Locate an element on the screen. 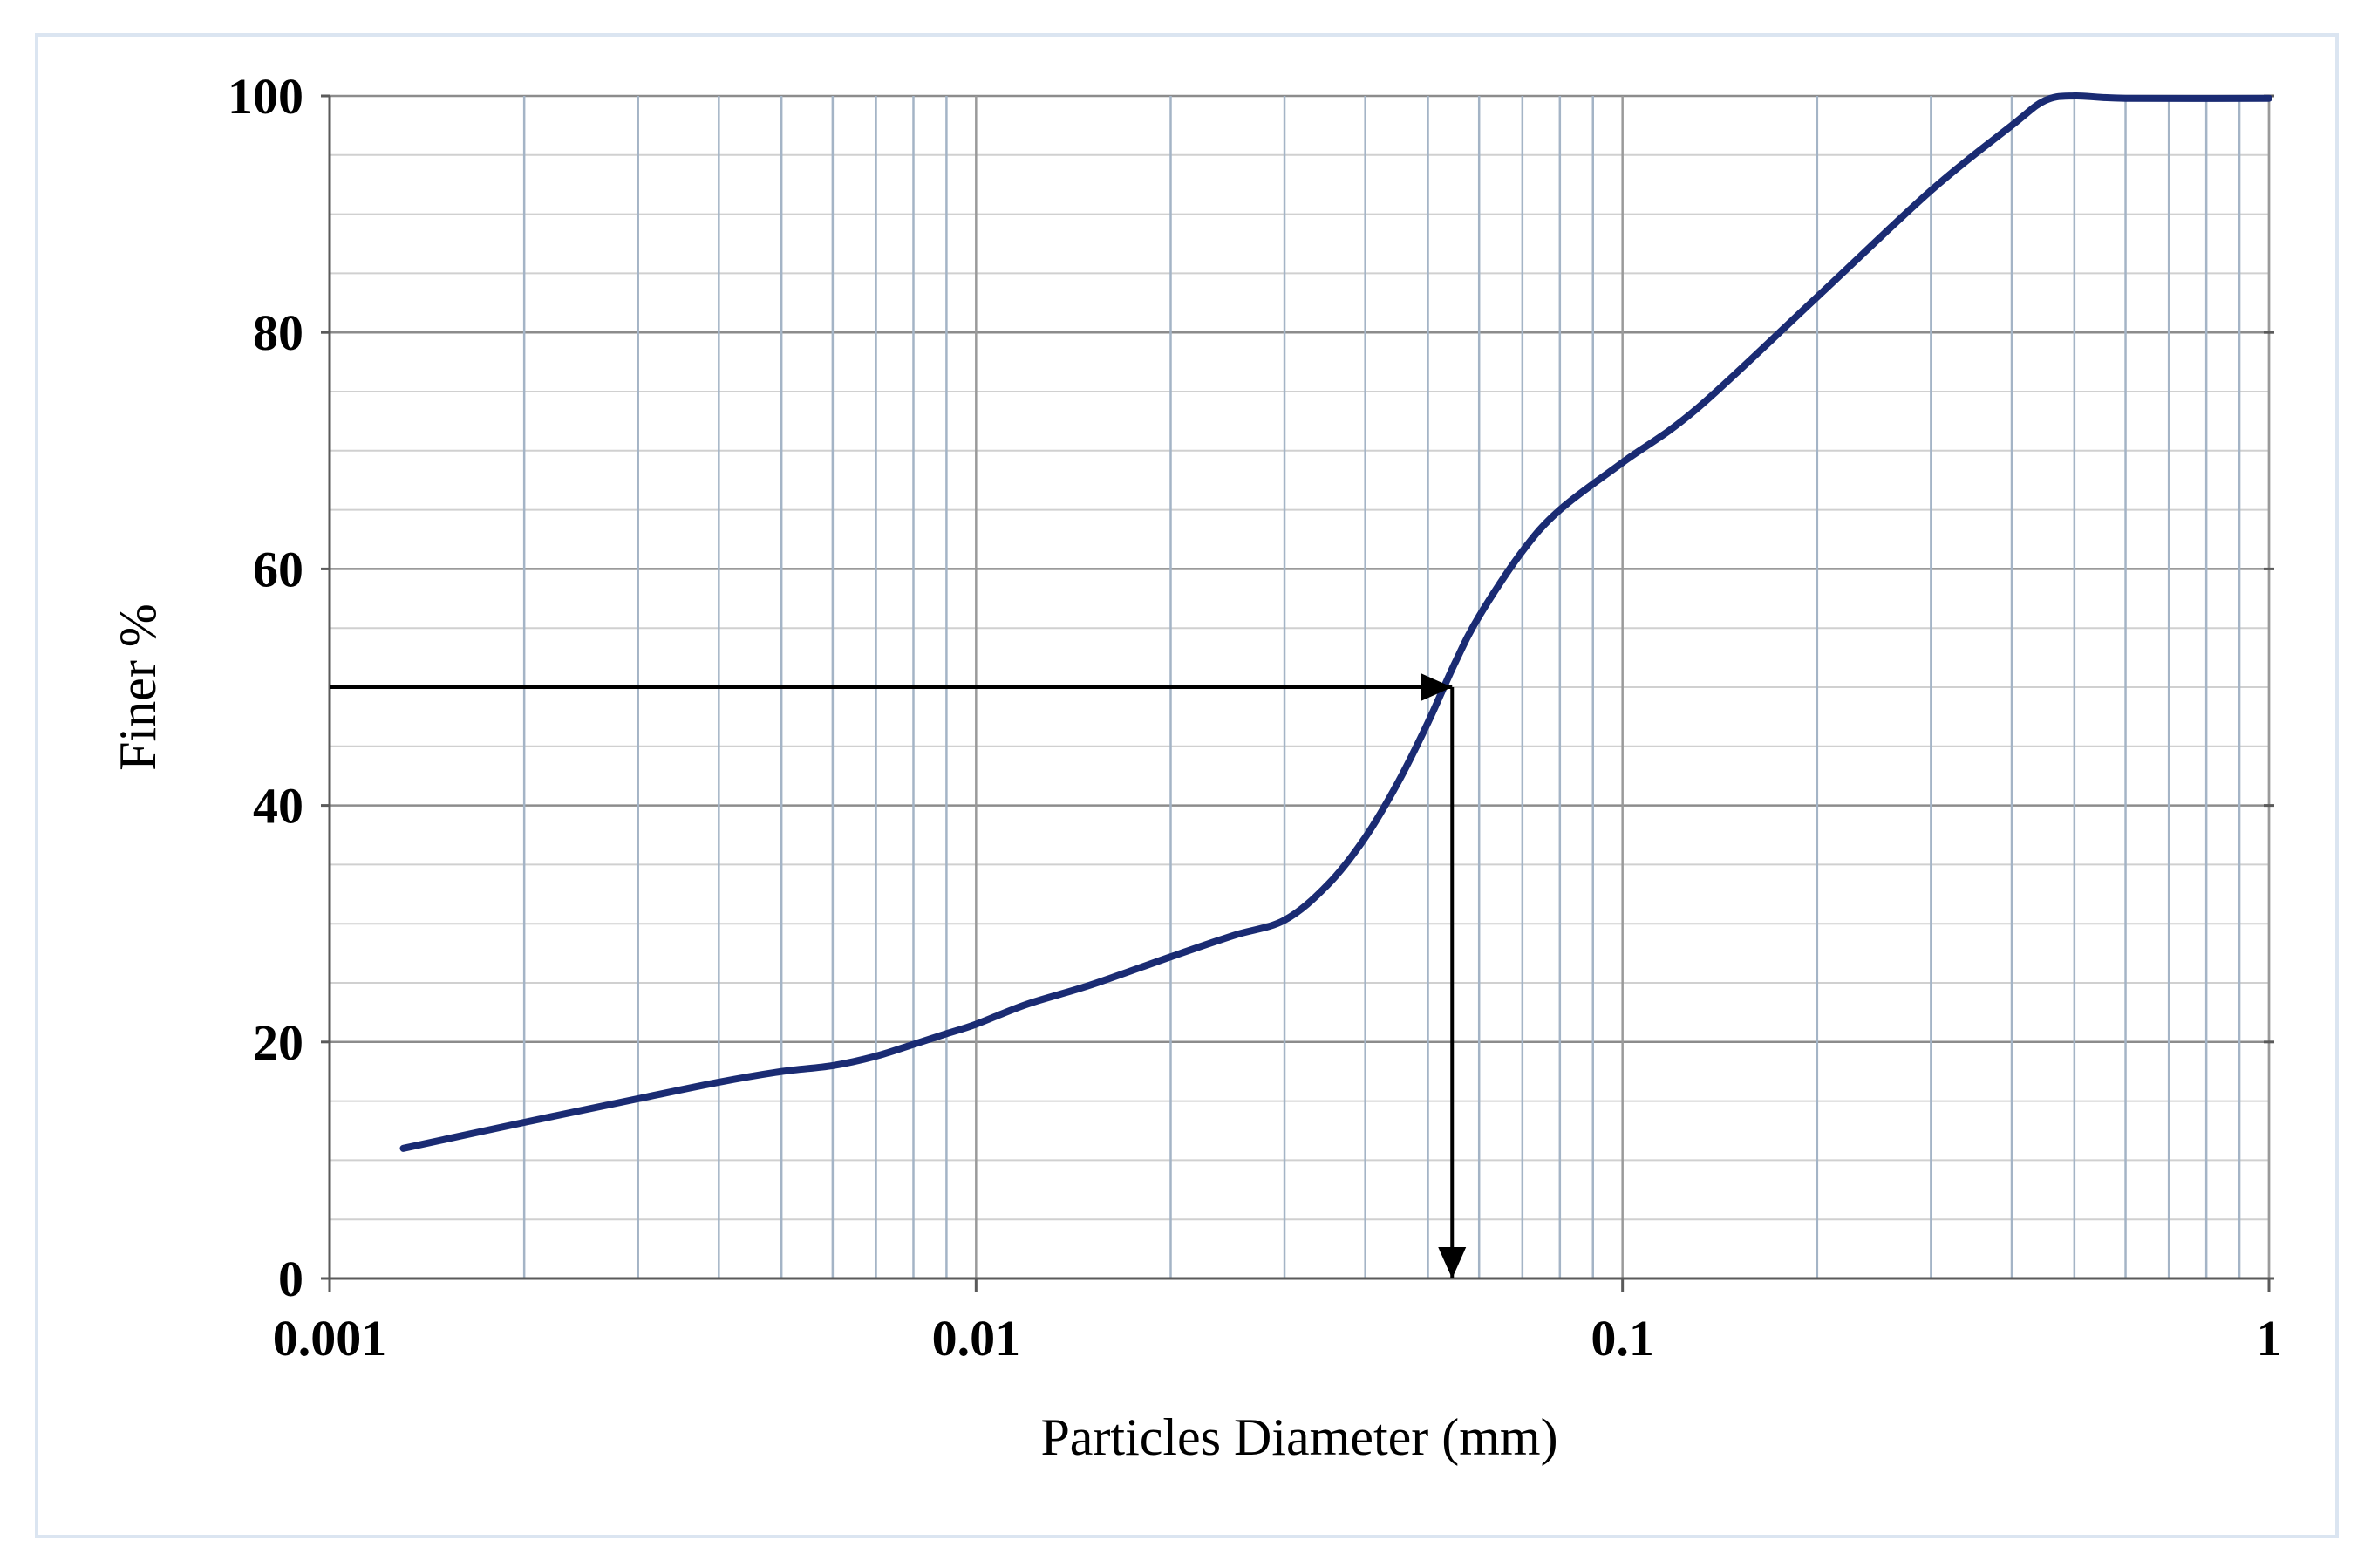 The image size is (2371, 1568). y-tick-label: 20 is located at coordinates (278, 1042).